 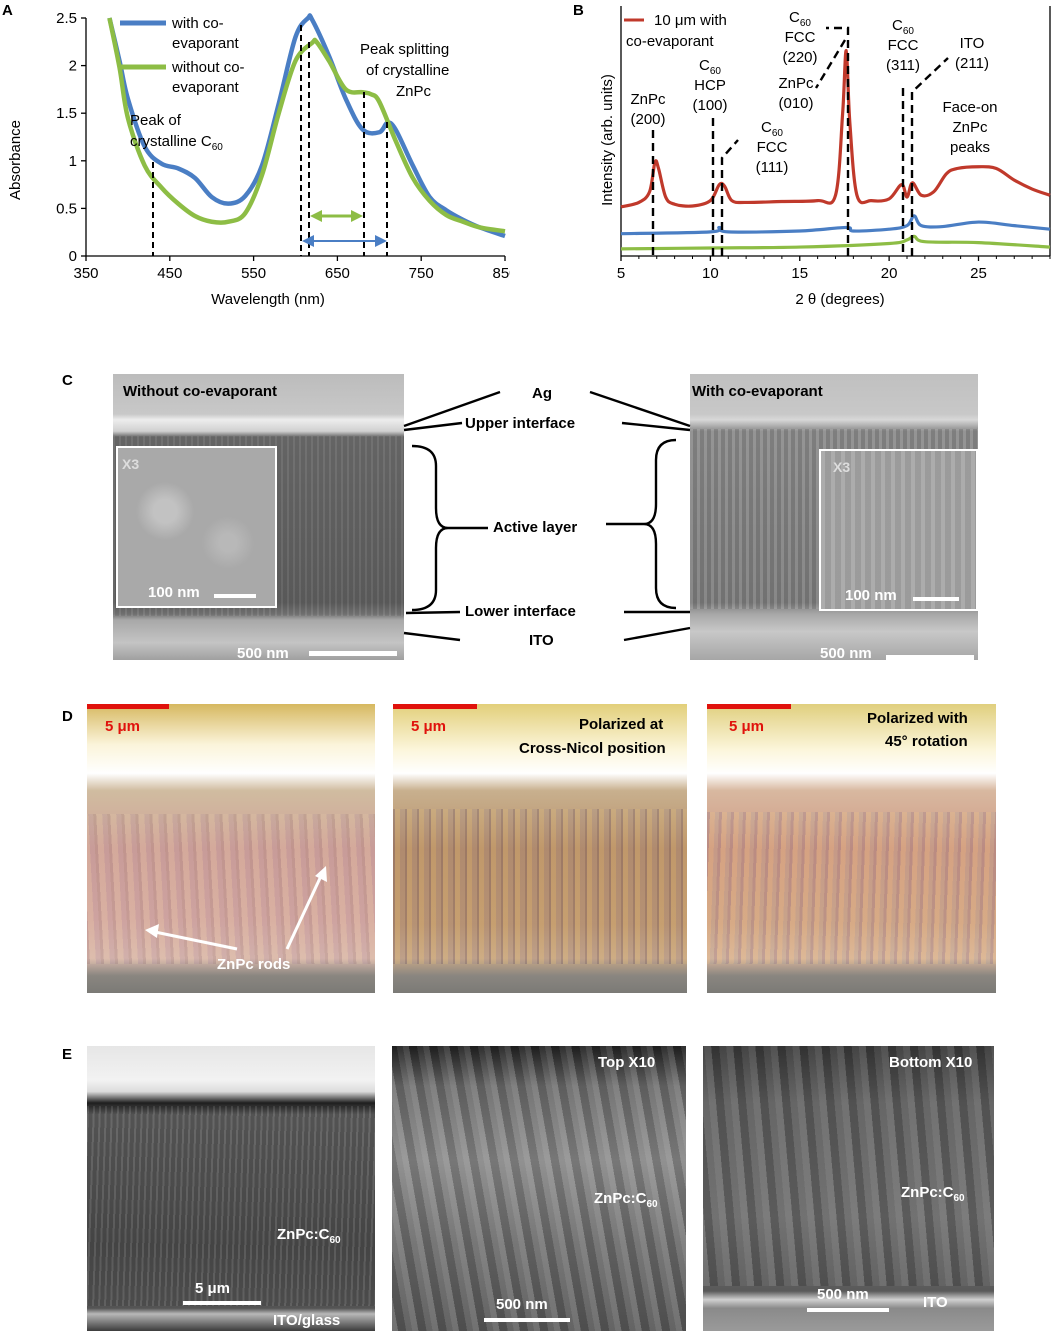 I want to click on absorbance-ytick-label: 2, so click(x=73, y=66).